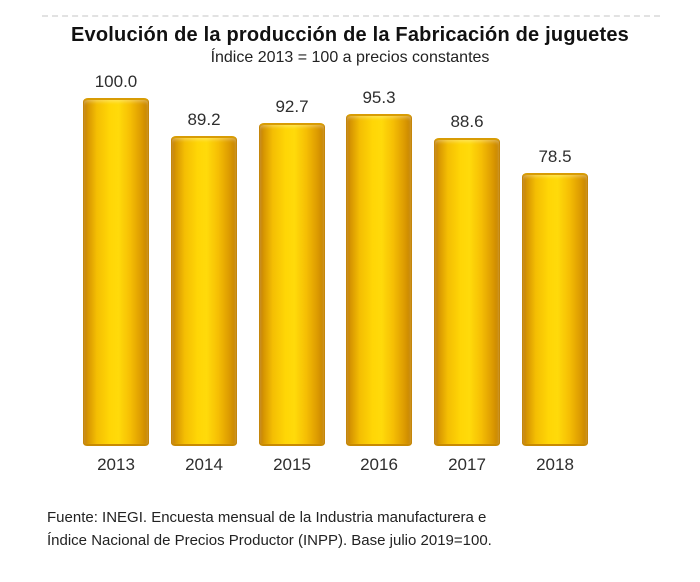 Image resolution: width=700 pixels, height=582 pixels. What do you see at coordinates (204, 119) in the screenshot?
I see `bar-value-label-2014: 89.2` at bounding box center [204, 119].